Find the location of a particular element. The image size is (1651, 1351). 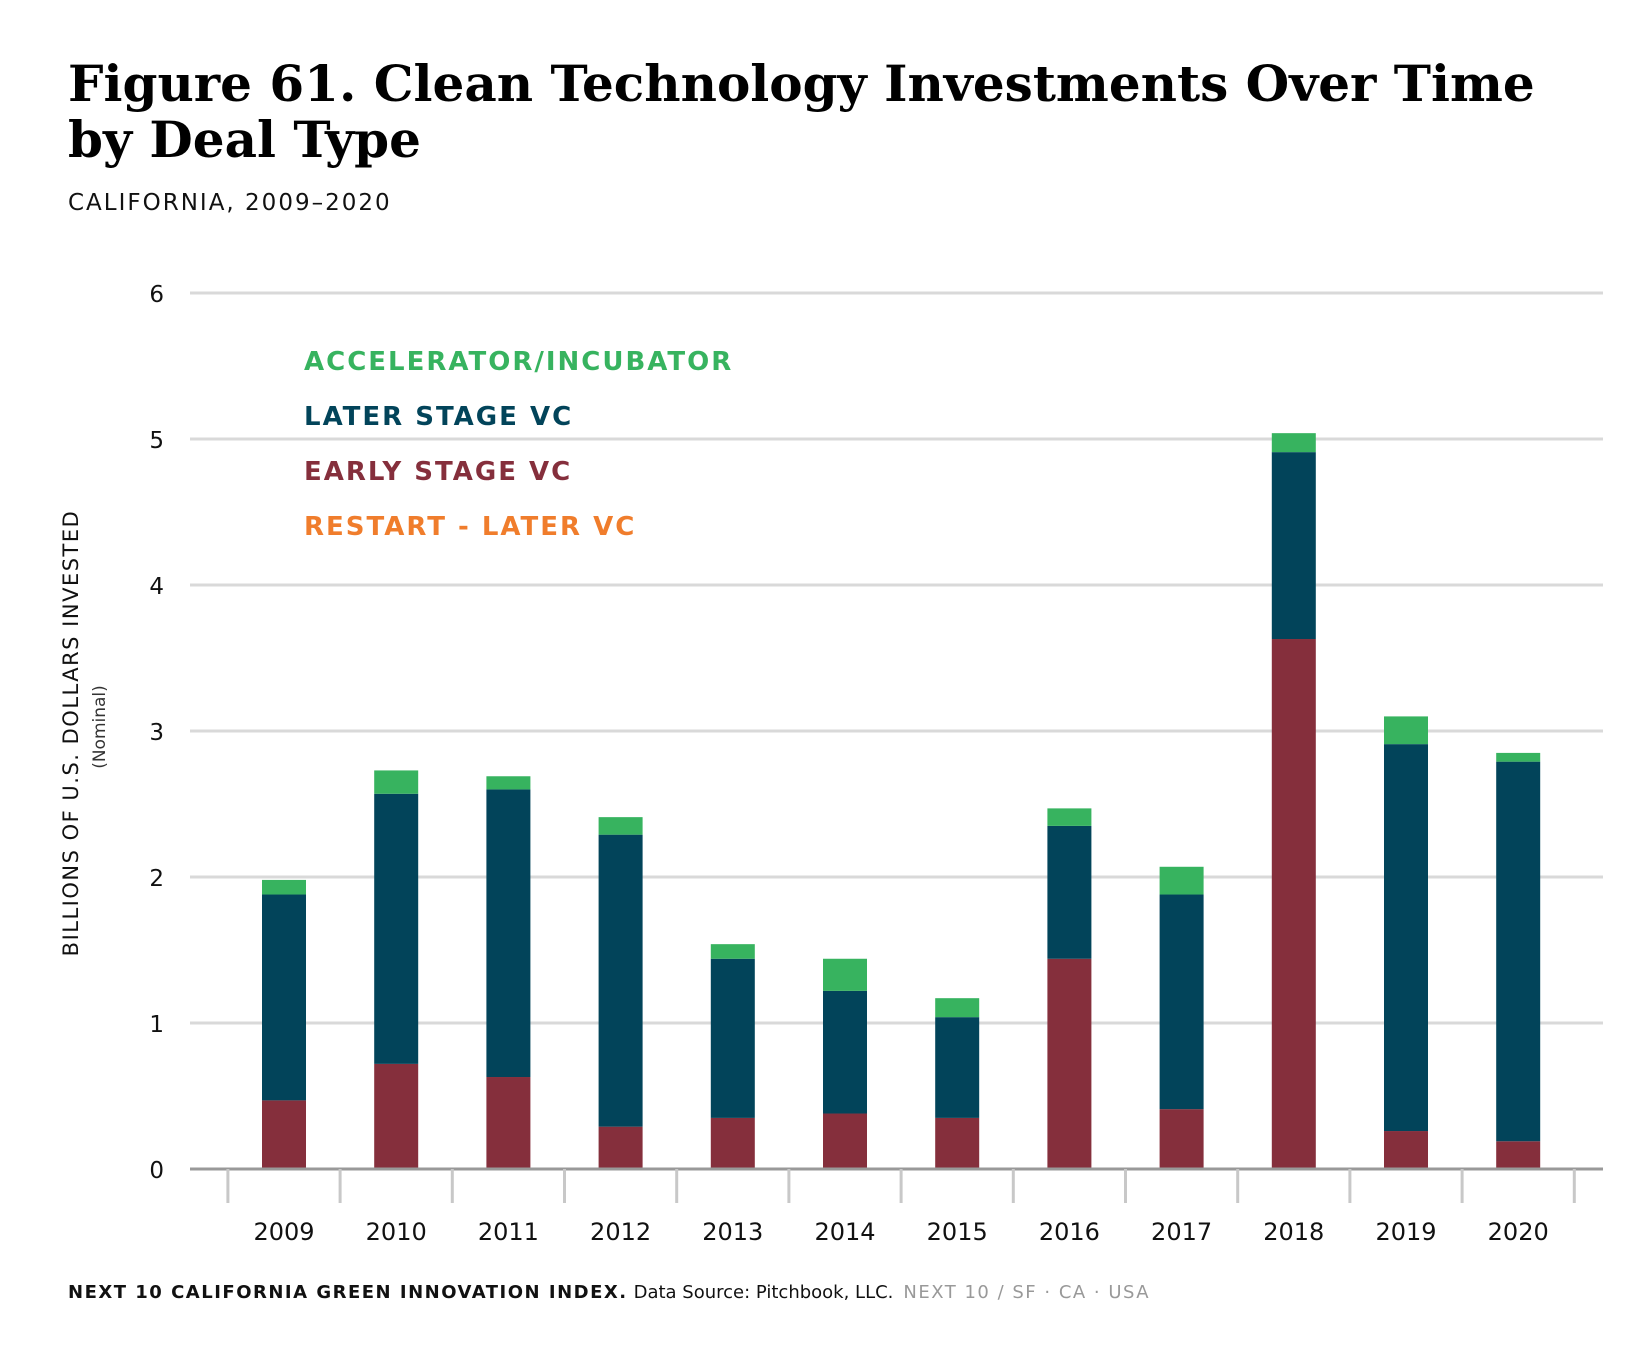

x-tick-label: 2018 is located at coordinates (1293, 1232).